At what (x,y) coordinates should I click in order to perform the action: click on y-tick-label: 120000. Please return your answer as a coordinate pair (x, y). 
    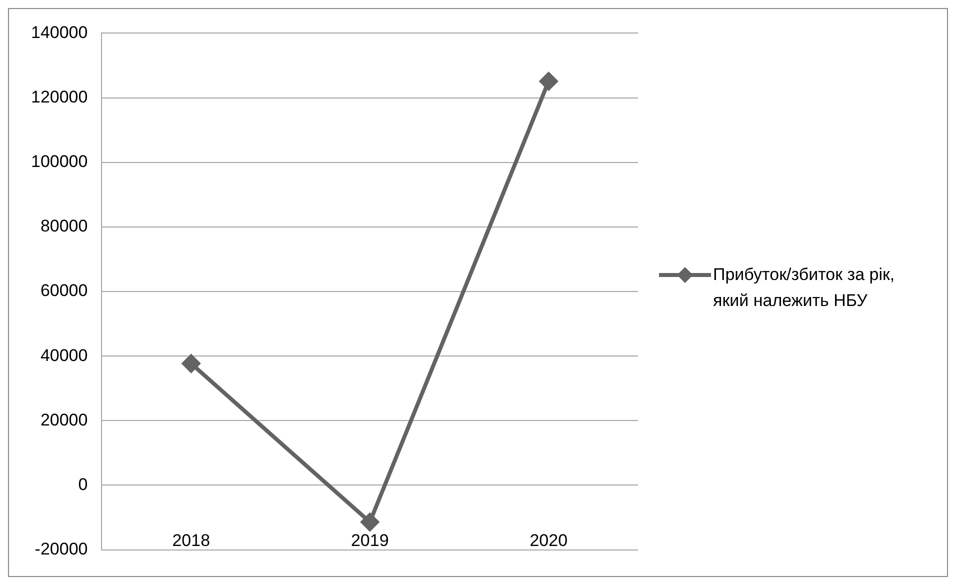
    Looking at the image, I should click on (59, 96).